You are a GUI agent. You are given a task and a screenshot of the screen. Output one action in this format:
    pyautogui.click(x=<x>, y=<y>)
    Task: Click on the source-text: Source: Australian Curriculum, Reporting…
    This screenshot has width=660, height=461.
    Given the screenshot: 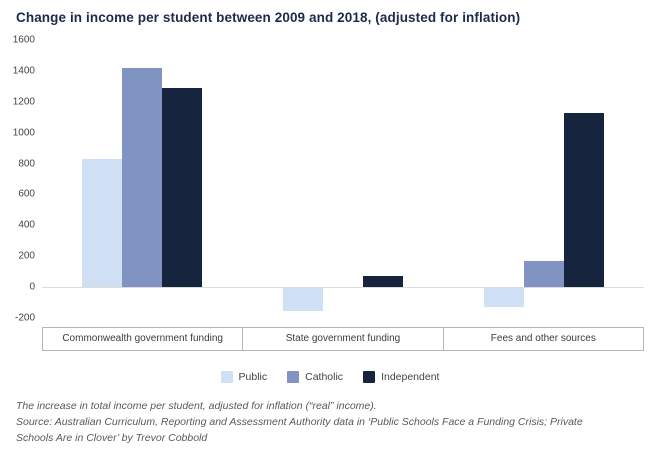 What is the action you would take?
    pyautogui.click(x=299, y=429)
    